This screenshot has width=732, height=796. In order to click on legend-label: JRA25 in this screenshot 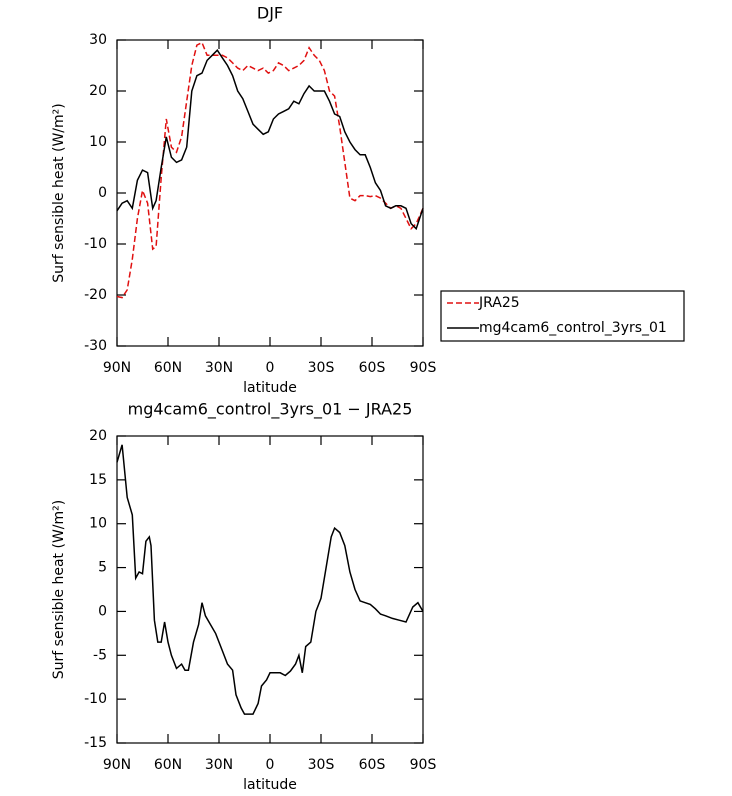, I will do `click(499, 303)`.